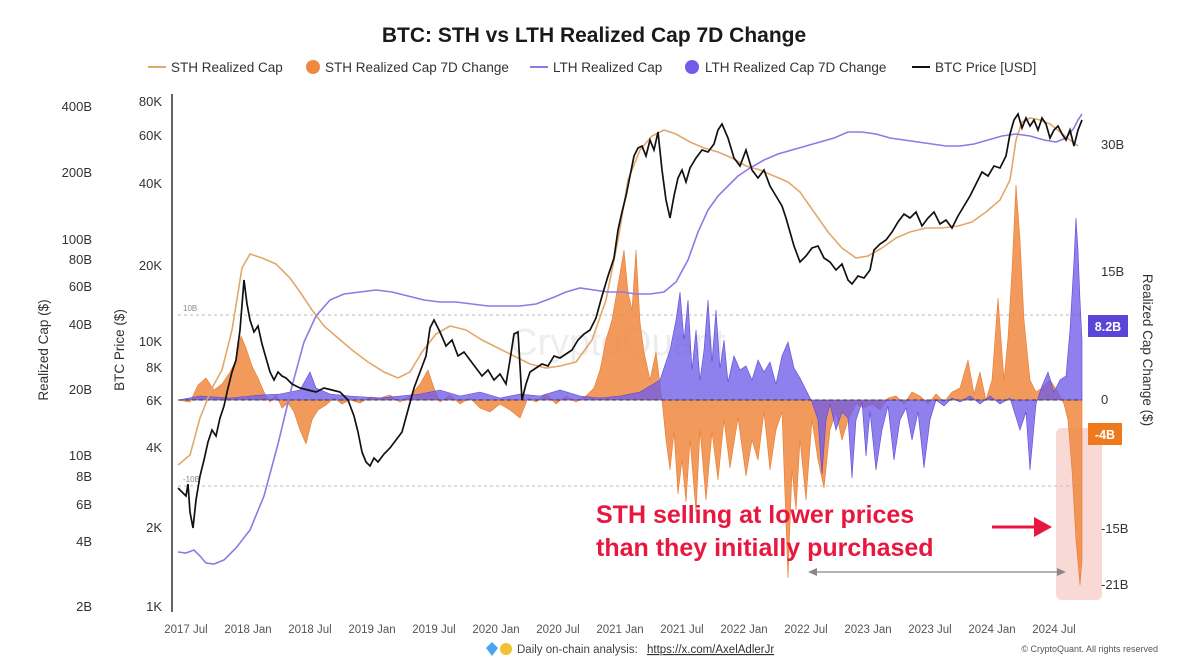 This screenshot has width=1188, height=668. I want to click on x-tick-2024-jul: 2024 Jul, so click(1053, 630).